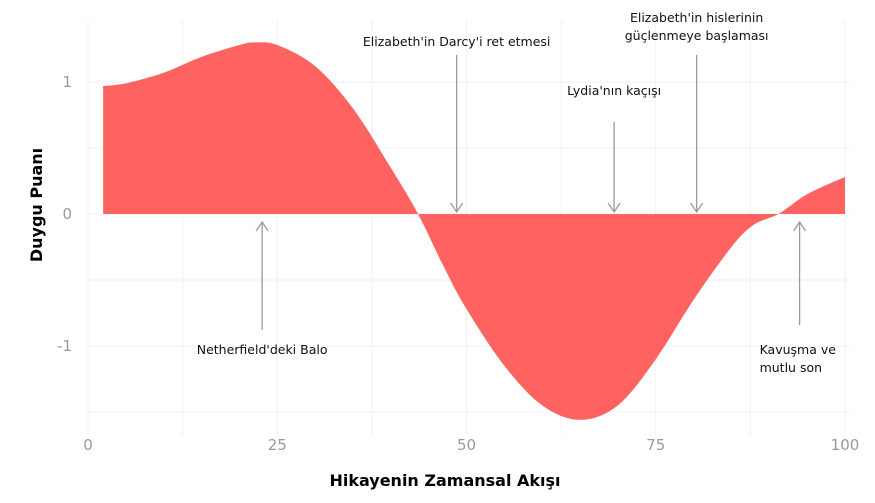 The height and width of the screenshot is (503, 875). What do you see at coordinates (798, 297) in the screenshot?
I see `annotation: Kavuşma ve mutlu son` at bounding box center [798, 297].